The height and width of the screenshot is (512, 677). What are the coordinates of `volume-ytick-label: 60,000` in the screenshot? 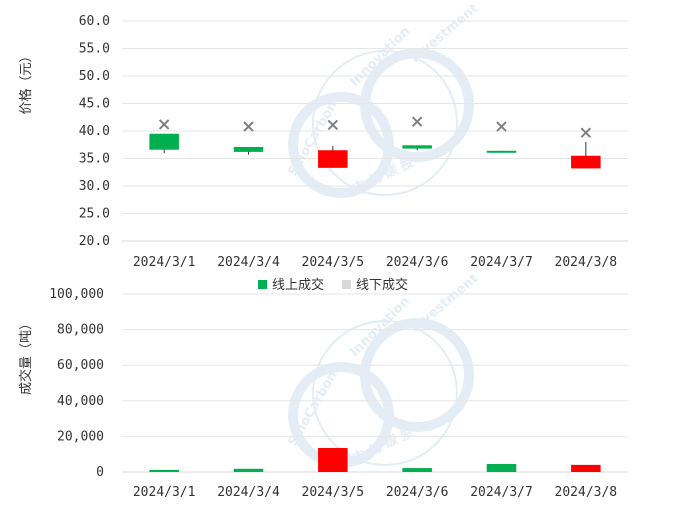 It's located at (80, 365).